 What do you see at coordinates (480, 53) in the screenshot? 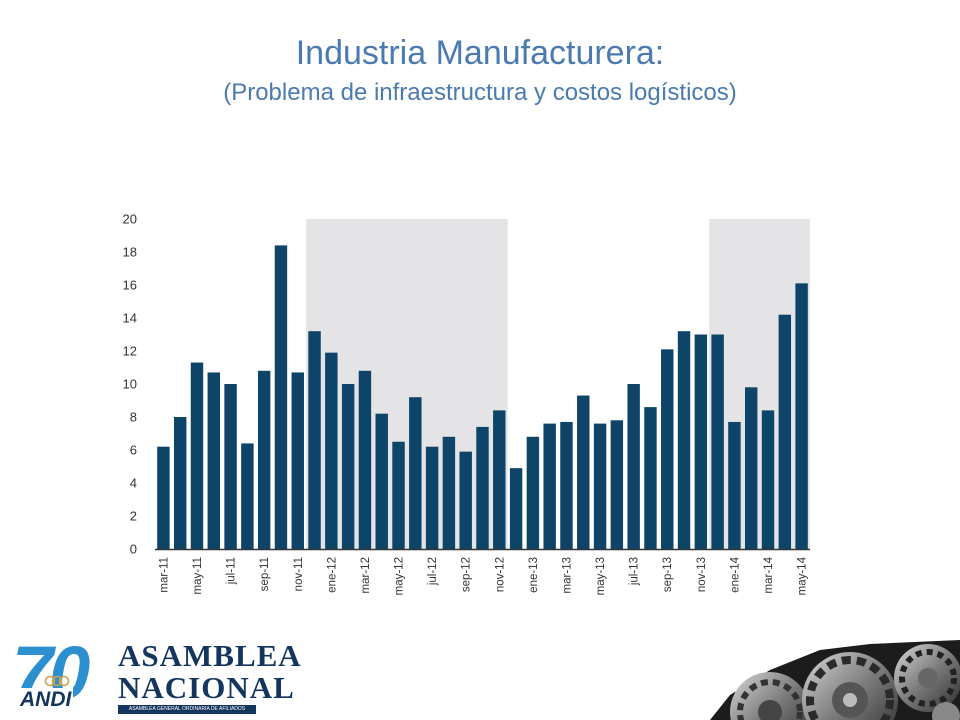
I see `slide-title: Industria Manufacturera:` at bounding box center [480, 53].